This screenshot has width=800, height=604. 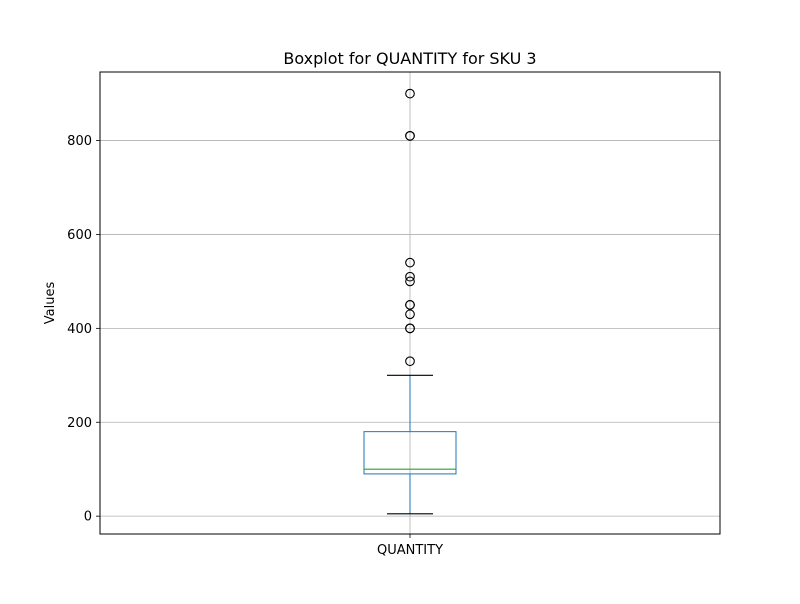 I want to click on y-tick-label: 800, so click(x=79, y=141).